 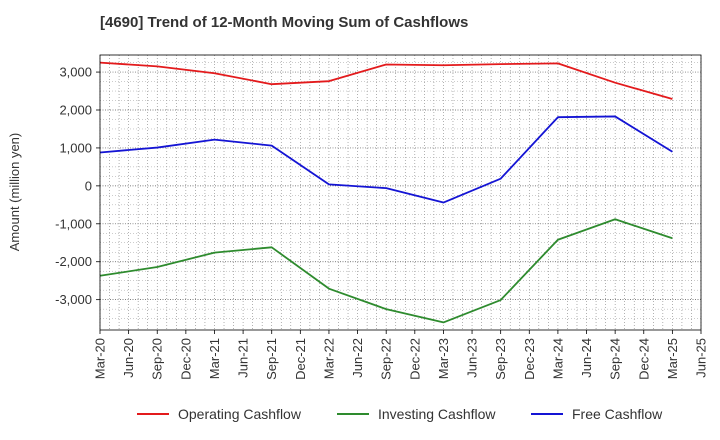 I want to click on x-tick-label: Dec-22, so click(x=414, y=359).